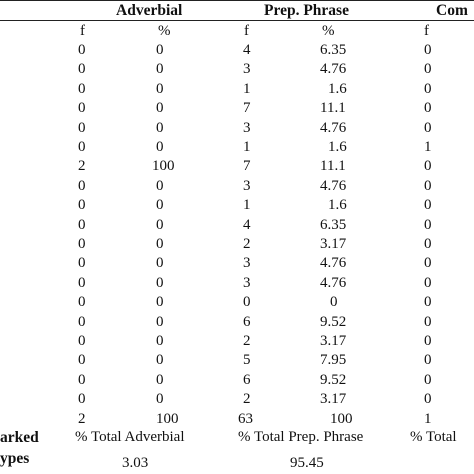  I want to click on cell-prep-pct: 0, so click(334, 302).